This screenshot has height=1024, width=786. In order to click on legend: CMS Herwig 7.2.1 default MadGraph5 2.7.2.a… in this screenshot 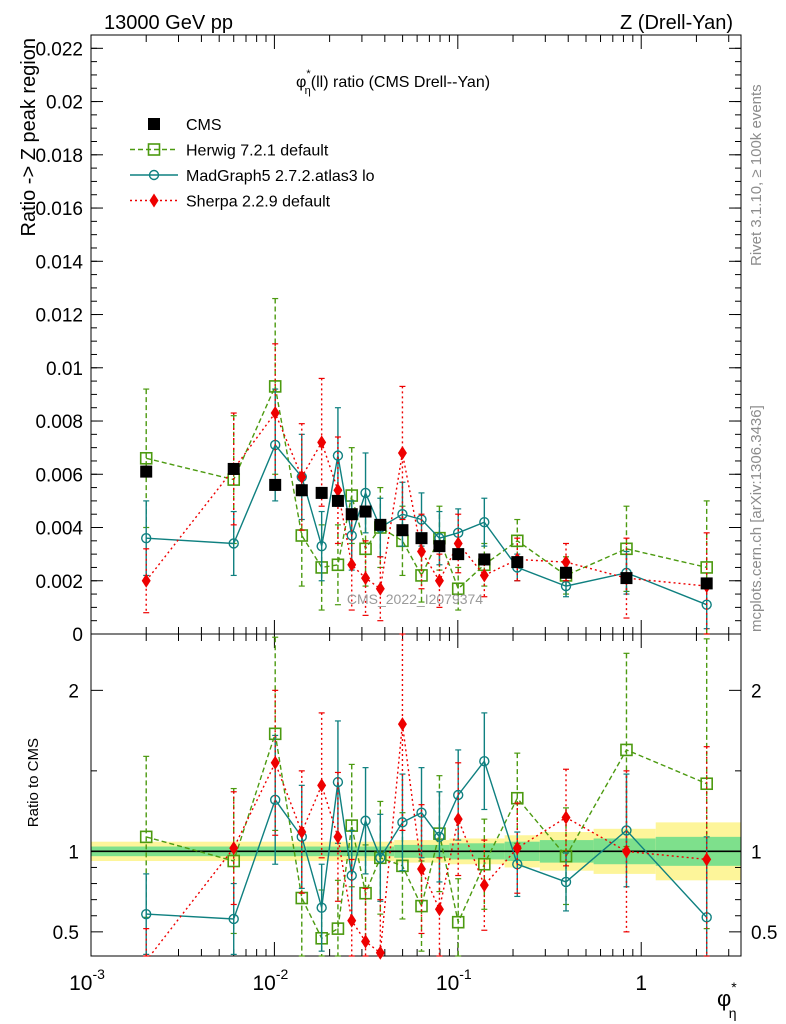, I will do `click(252, 164)`.